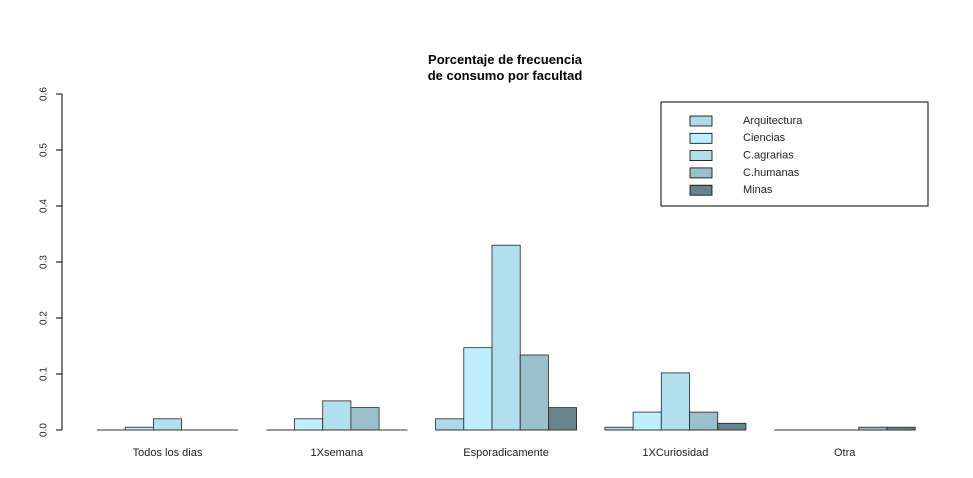 Image resolution: width=973 pixels, height=478 pixels. I want to click on category-label: 1Xsemana, so click(337, 453).